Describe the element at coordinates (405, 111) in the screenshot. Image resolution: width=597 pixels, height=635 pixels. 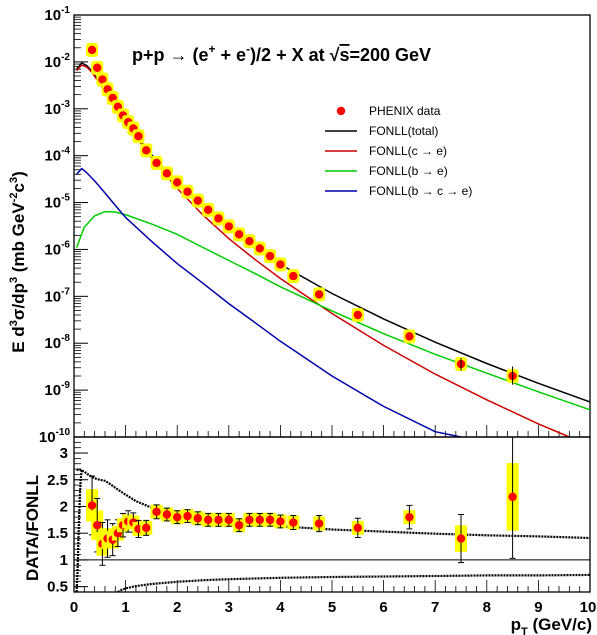
I see `legend-label: PHENIX data` at that location.